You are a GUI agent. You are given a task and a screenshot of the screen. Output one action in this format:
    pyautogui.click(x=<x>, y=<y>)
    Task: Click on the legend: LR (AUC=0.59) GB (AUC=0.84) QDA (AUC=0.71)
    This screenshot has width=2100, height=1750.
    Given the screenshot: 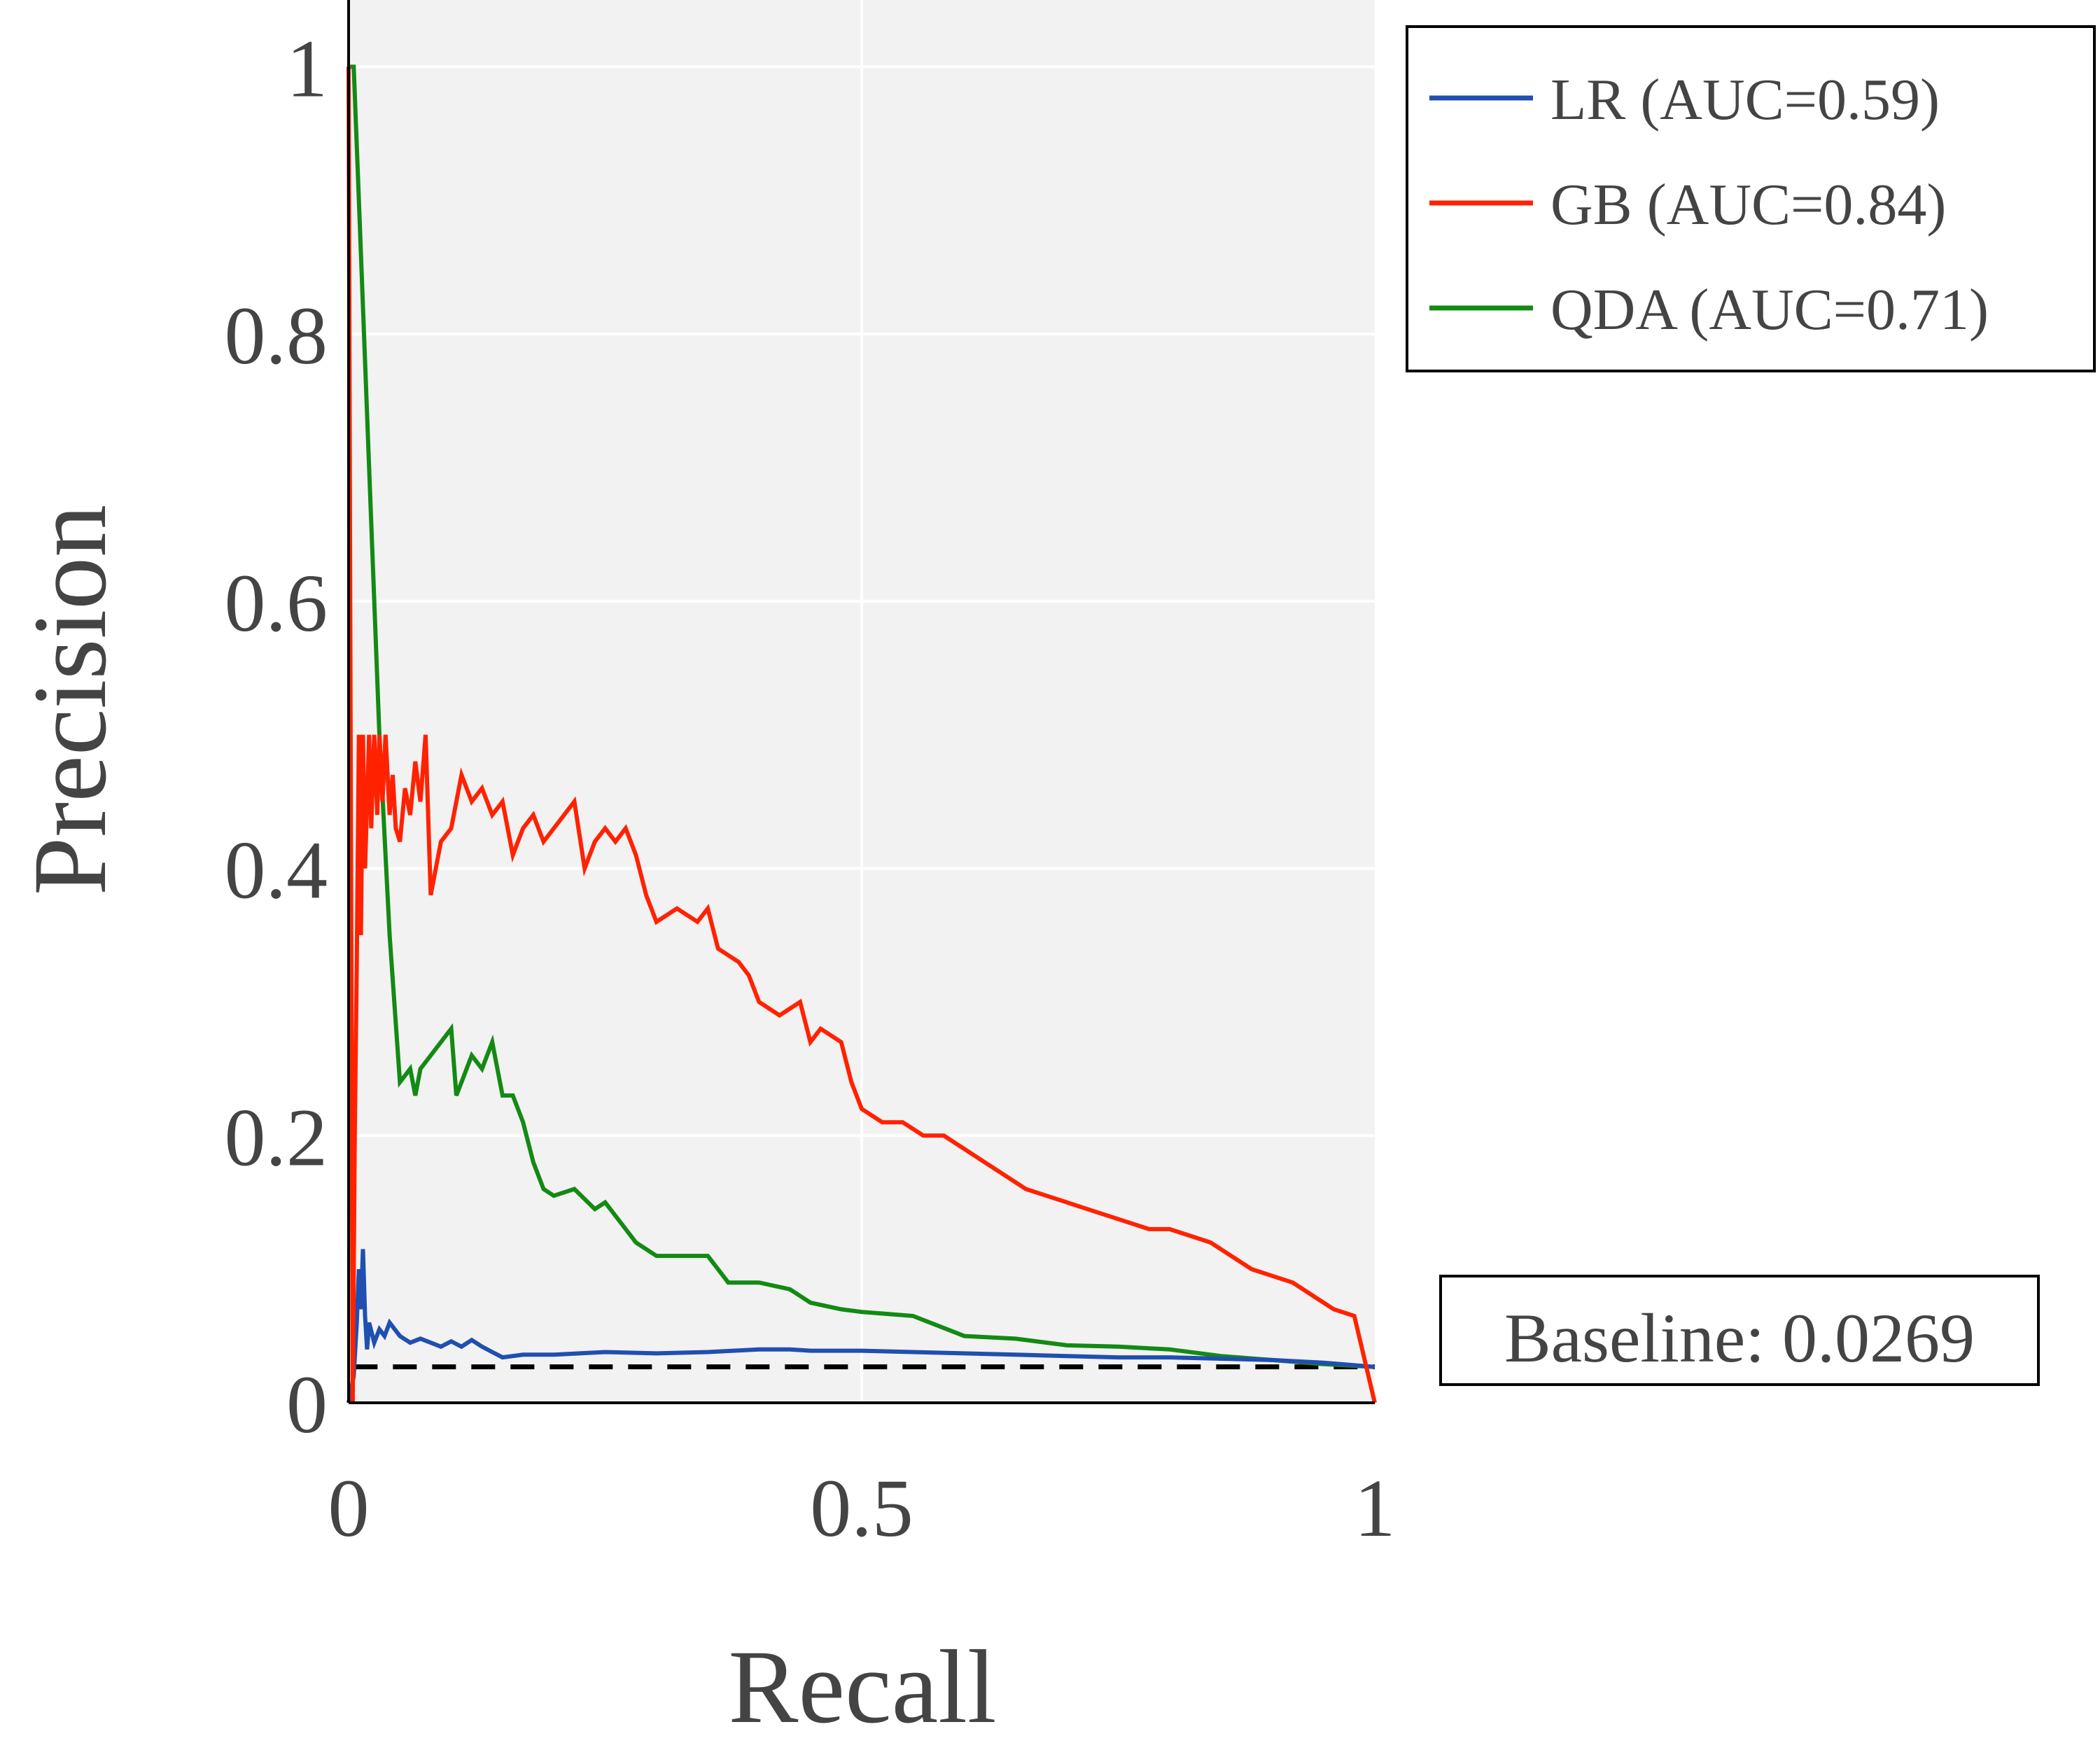 What is the action you would take?
    pyautogui.click(x=1751, y=198)
    